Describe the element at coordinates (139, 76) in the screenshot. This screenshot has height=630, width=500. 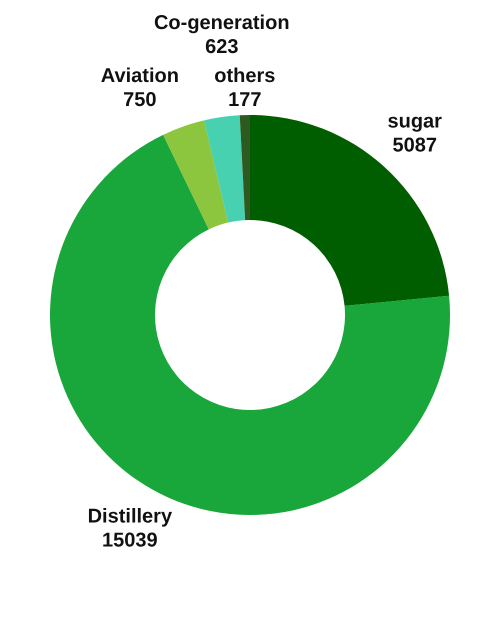
I see `slice-label: Aviation` at that location.